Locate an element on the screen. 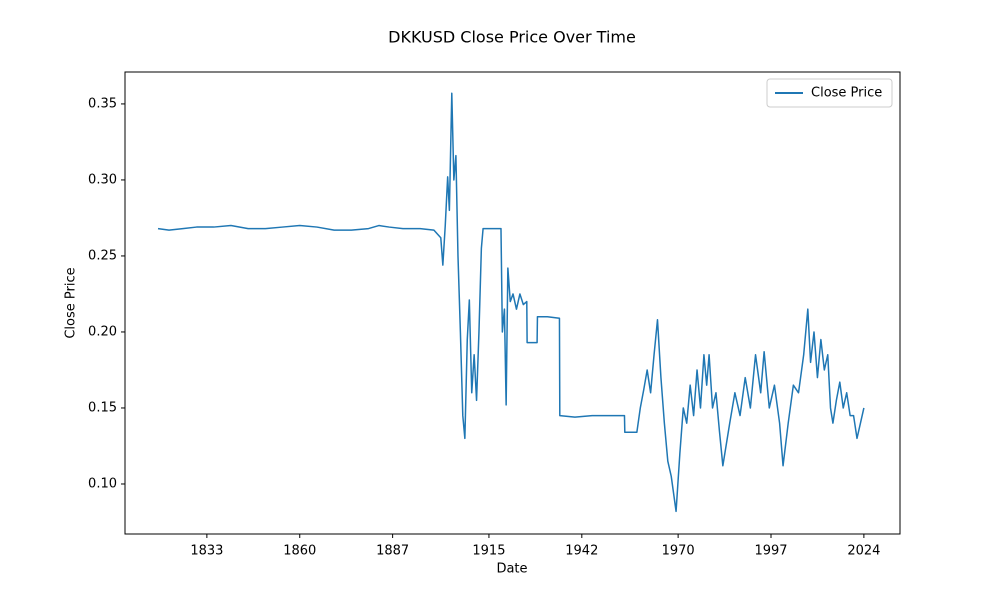 The width and height of the screenshot is (1000, 600). x-tick-label: 1887 is located at coordinates (392, 551).